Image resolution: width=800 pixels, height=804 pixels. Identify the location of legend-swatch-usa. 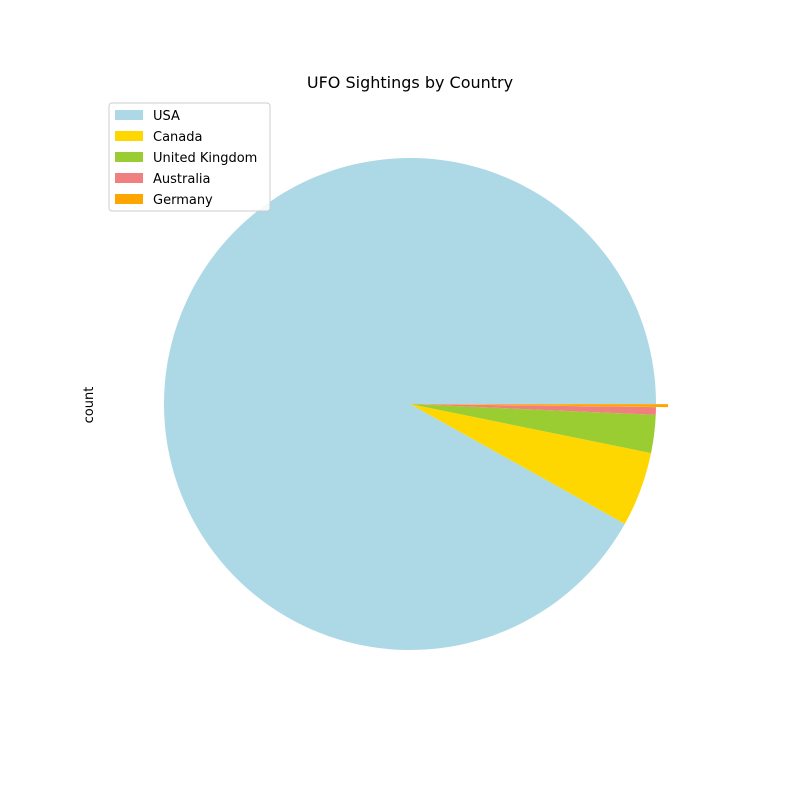
(129, 115).